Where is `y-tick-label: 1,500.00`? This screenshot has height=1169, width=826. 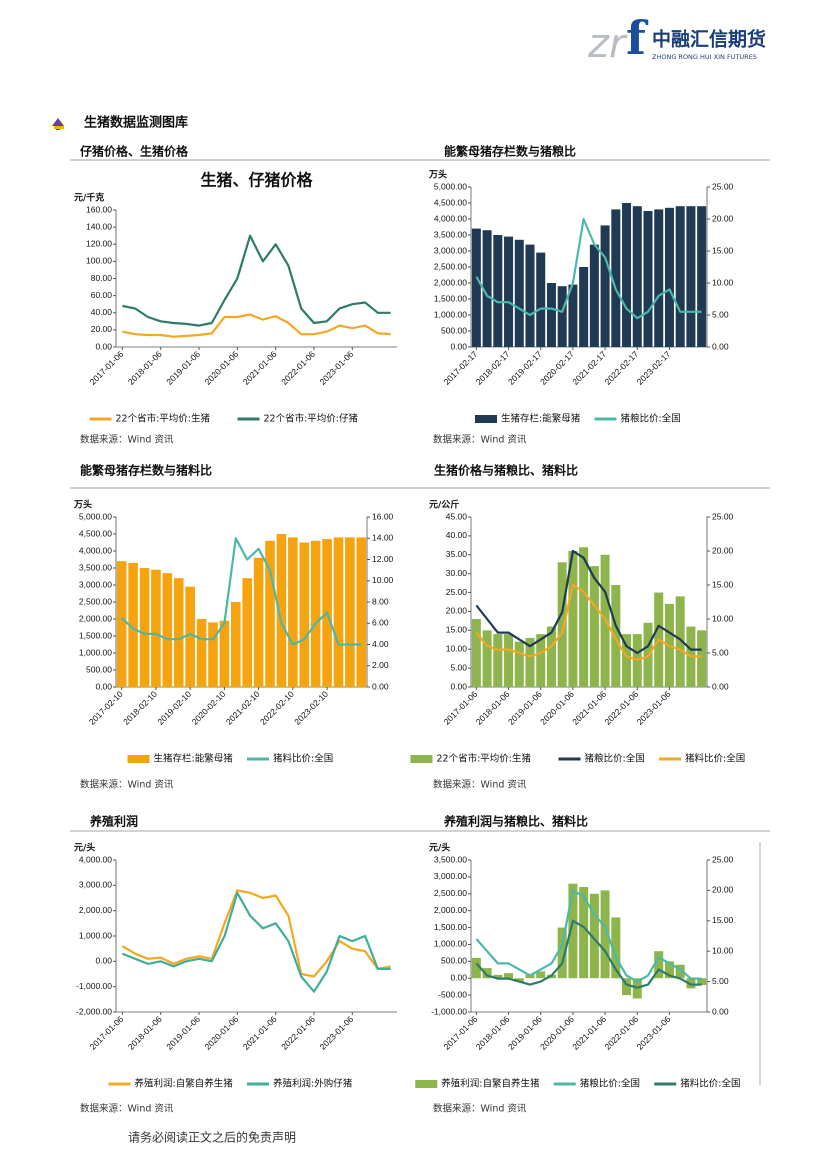
y-tick-label: 1,500.00 is located at coordinates (450, 927).